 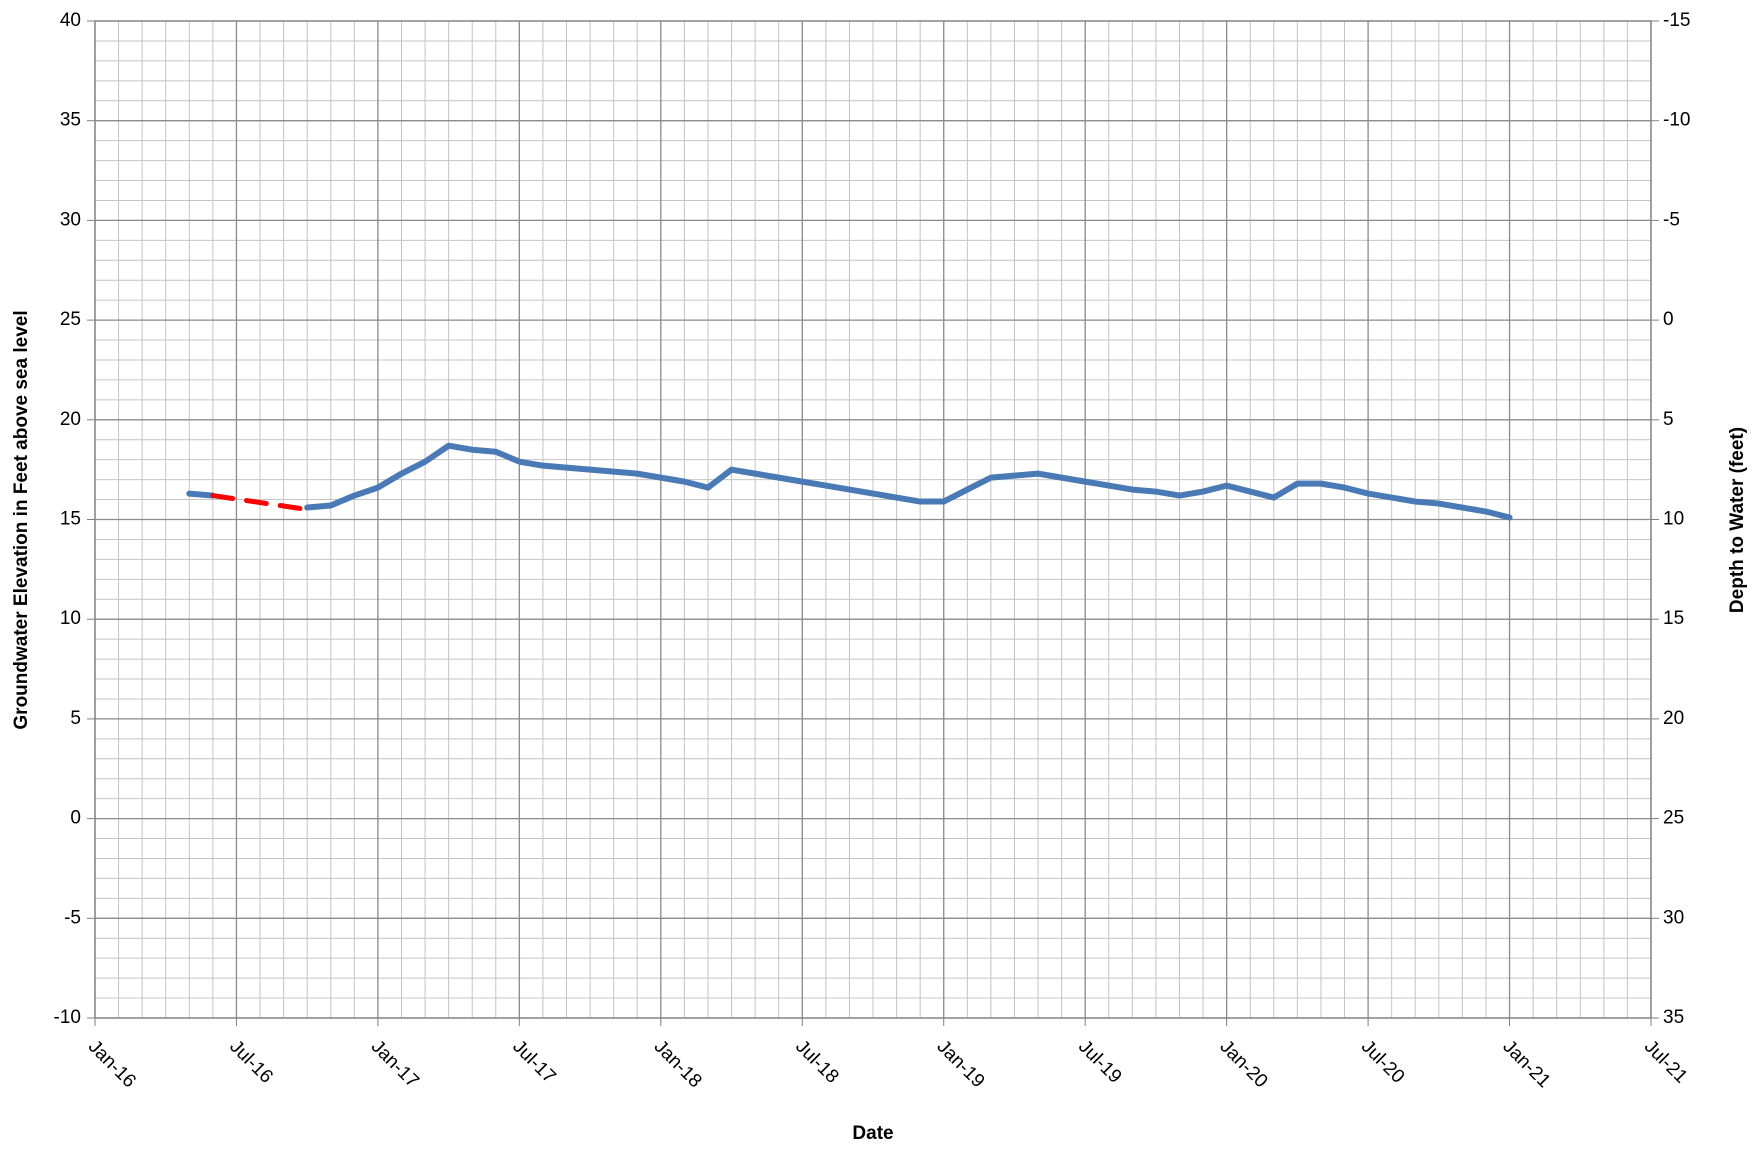 What do you see at coordinates (1673, 917) in the screenshot?
I see `y2-tick-label: 30` at bounding box center [1673, 917].